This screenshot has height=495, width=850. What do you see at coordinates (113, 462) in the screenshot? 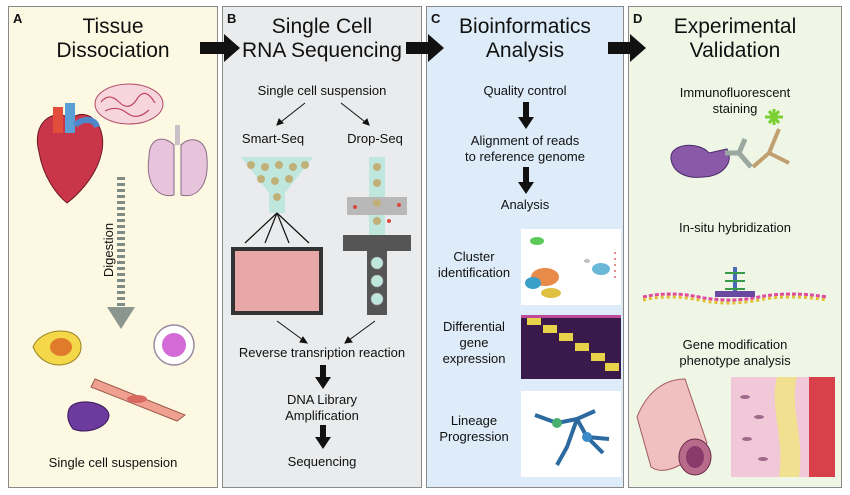
I see `panel-a-result: Single cell suspension` at bounding box center [113, 462].